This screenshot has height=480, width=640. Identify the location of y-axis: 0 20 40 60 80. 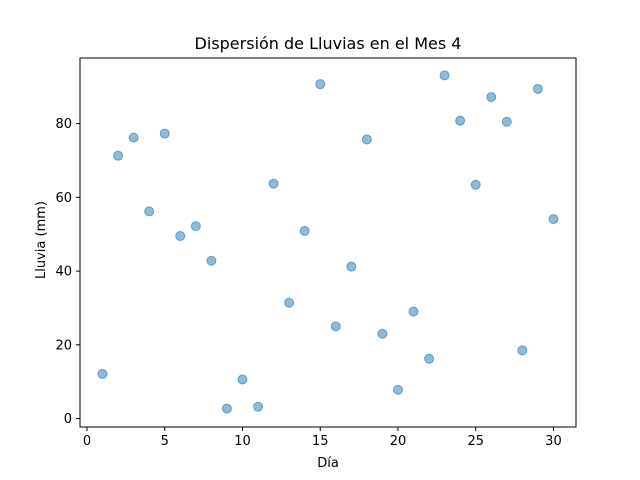
(67, 272).